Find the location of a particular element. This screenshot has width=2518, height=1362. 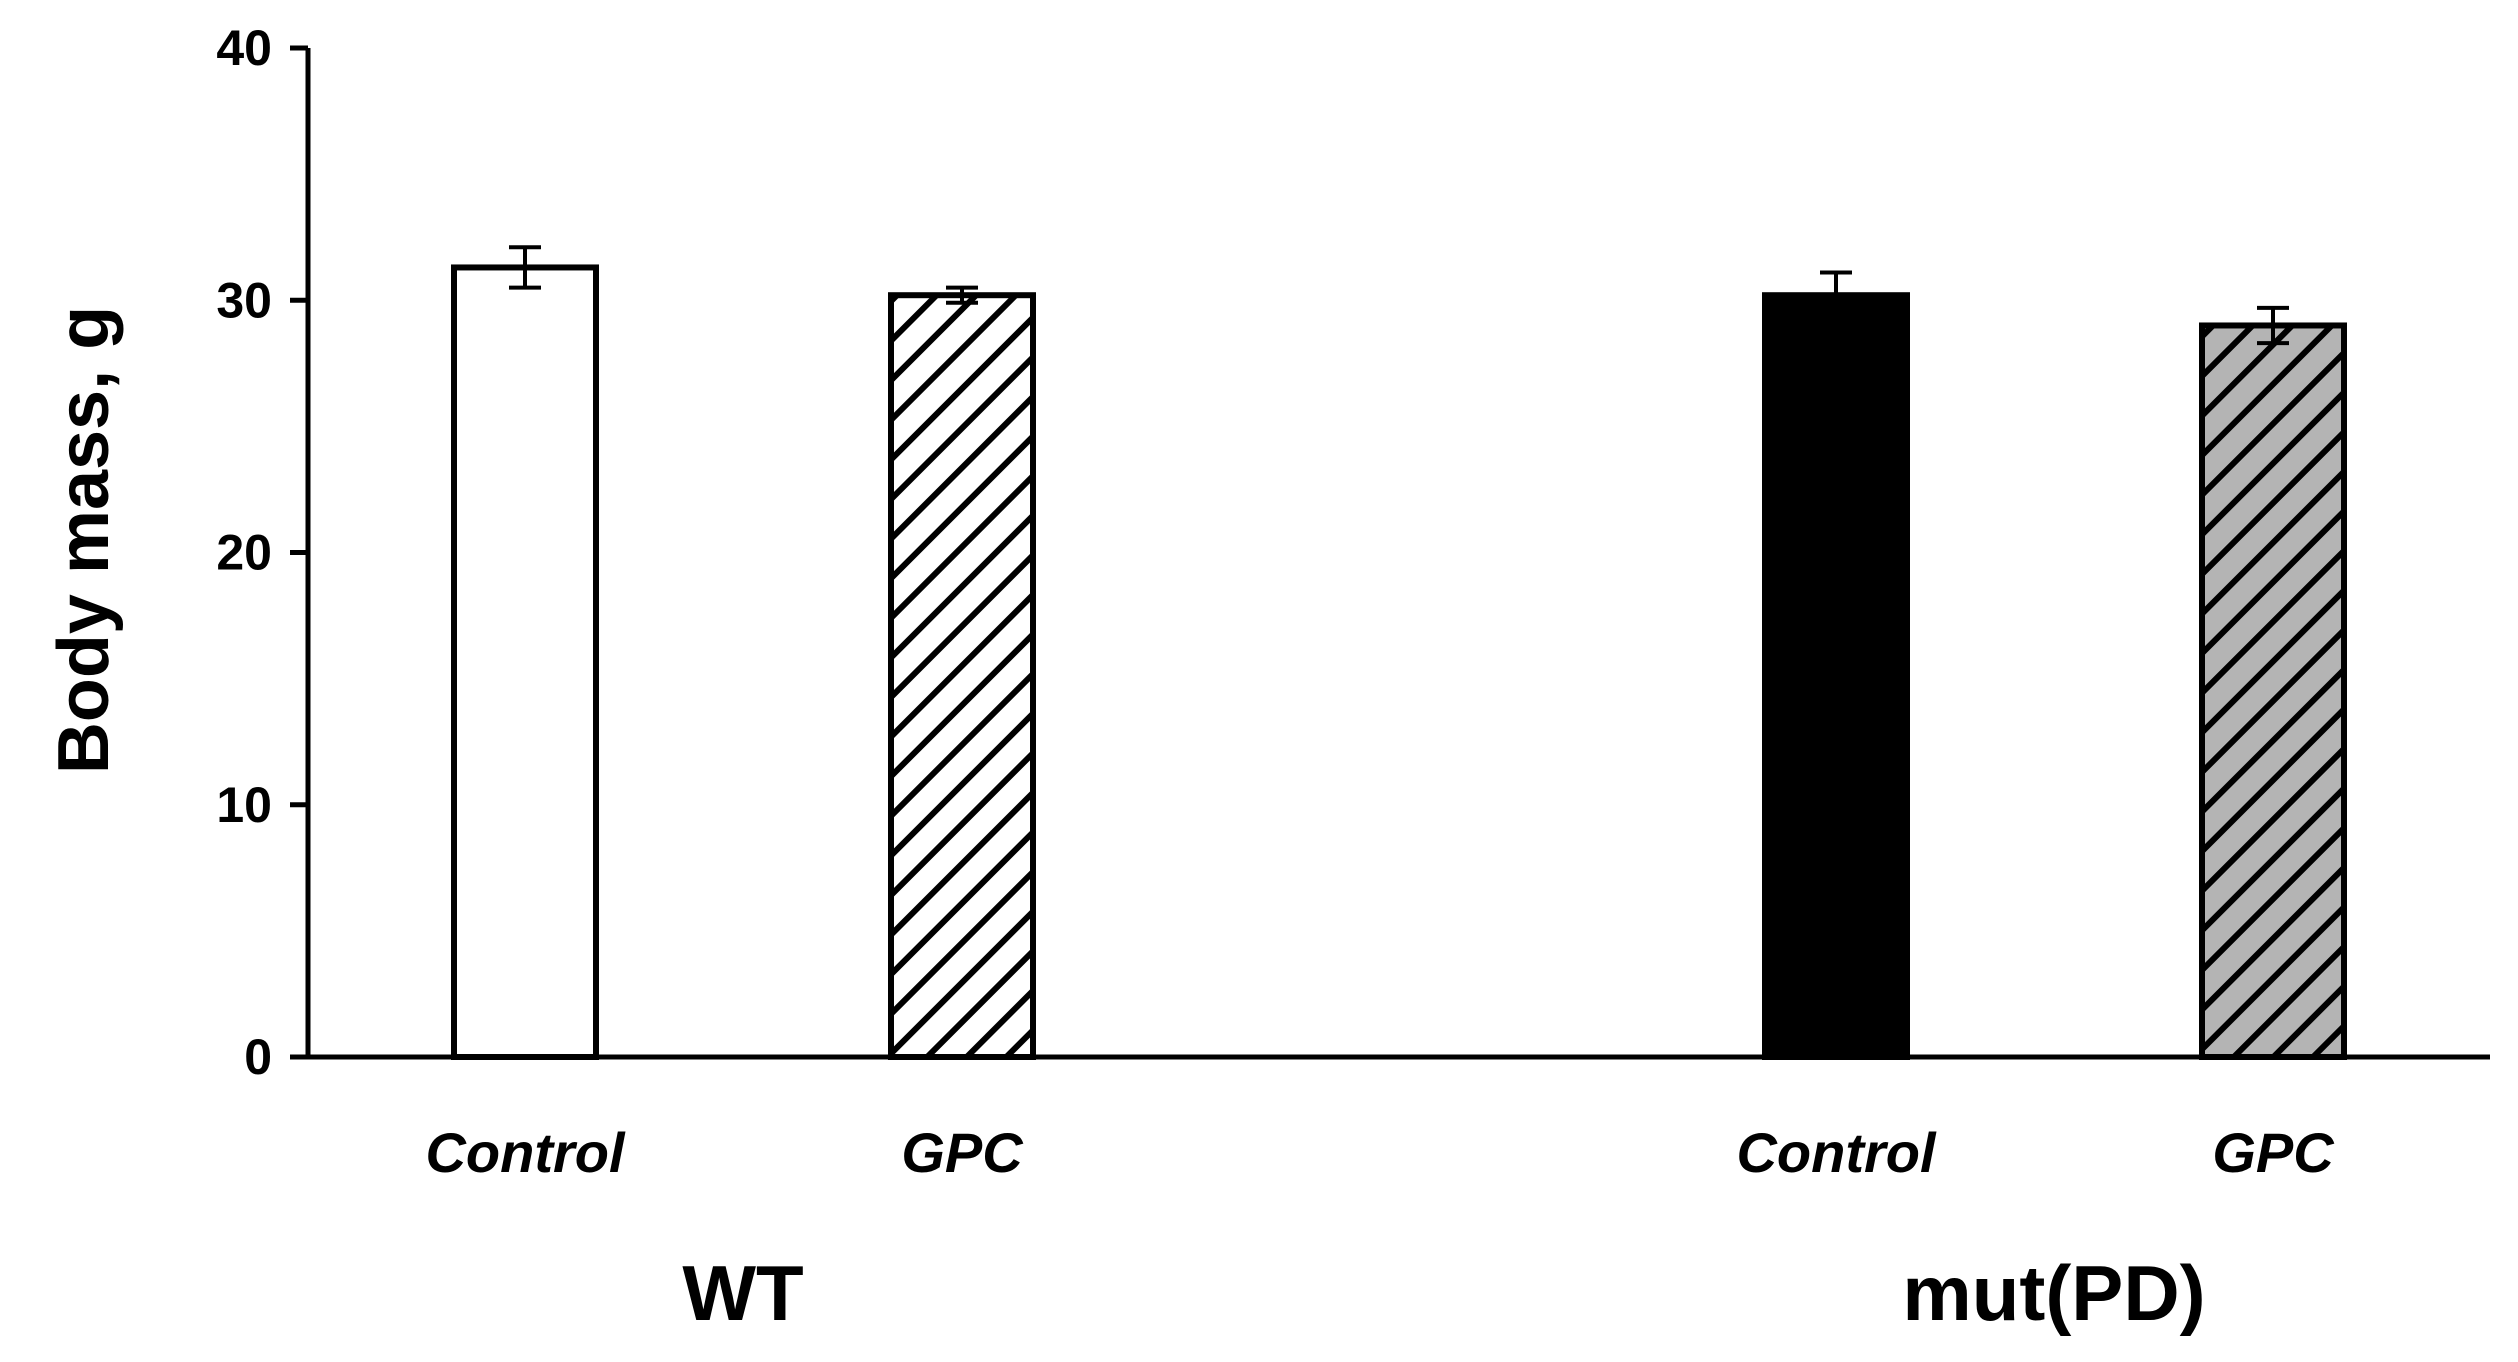

y-tick-label: 10 is located at coordinates (244, 805).